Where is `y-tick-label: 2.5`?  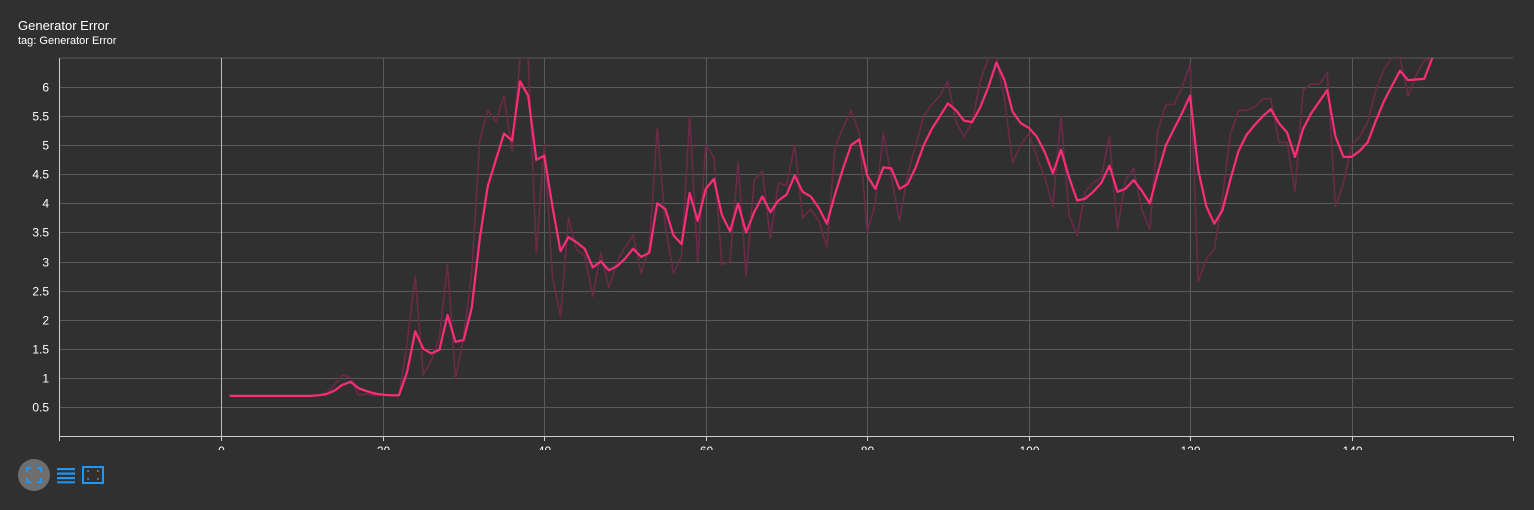 y-tick-label: 2.5 is located at coordinates (40, 292).